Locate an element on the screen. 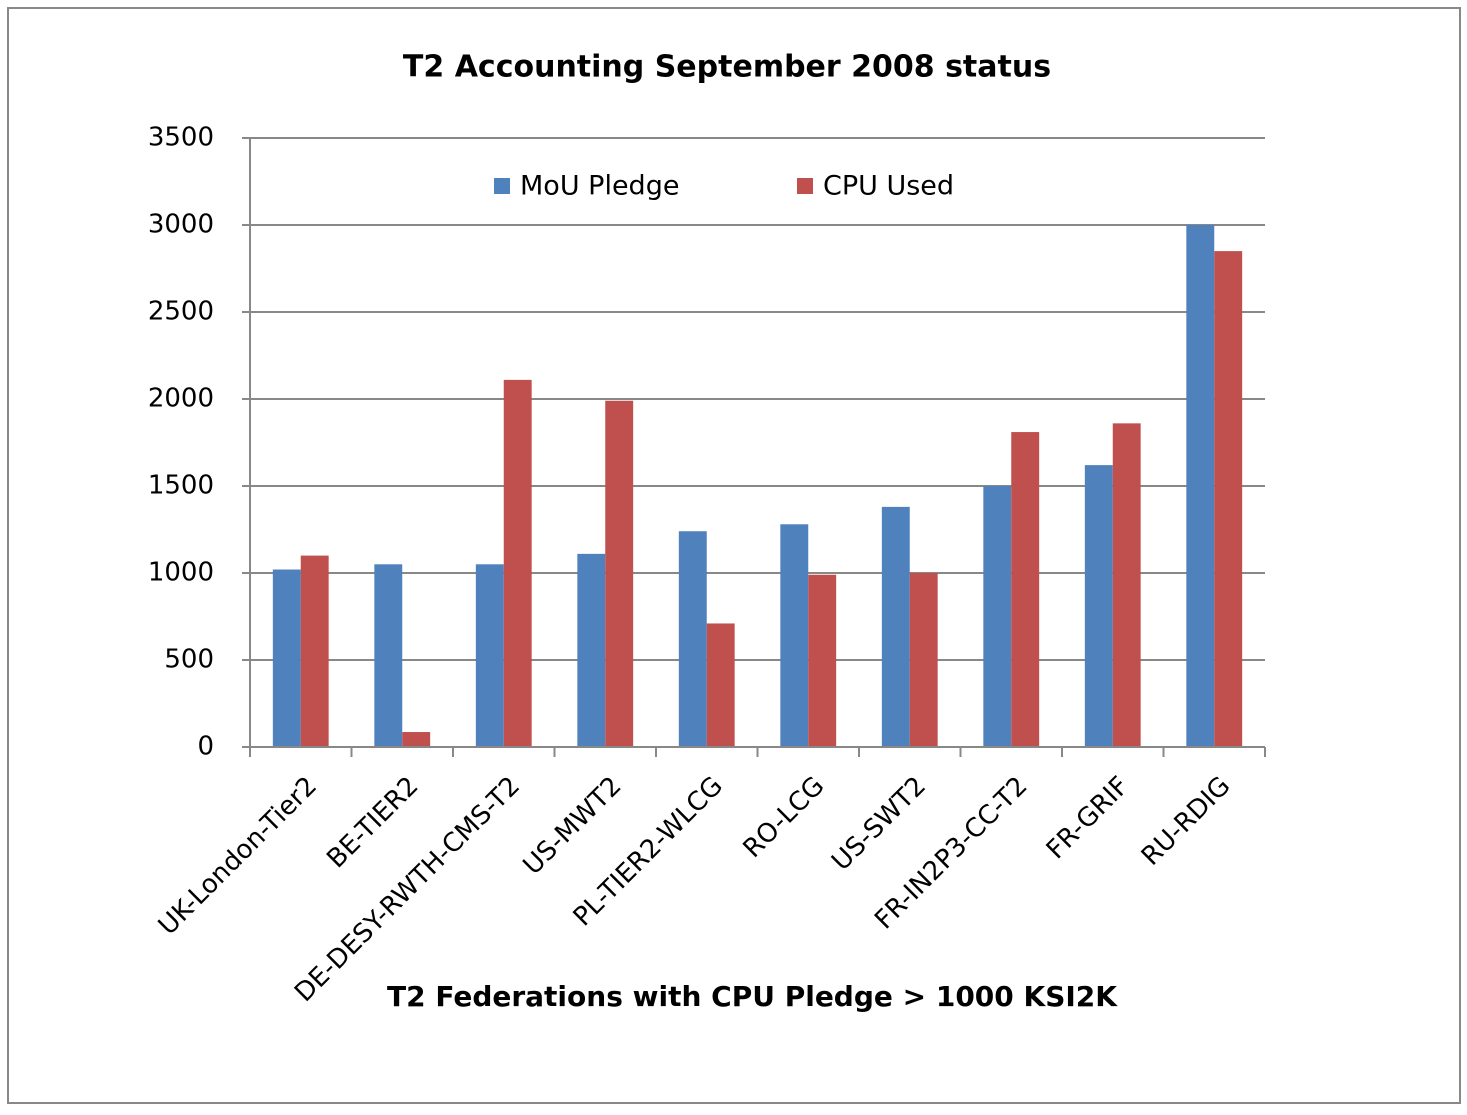 The width and height of the screenshot is (1467, 1115). y-tick-label: 3500 is located at coordinates (181, 138).